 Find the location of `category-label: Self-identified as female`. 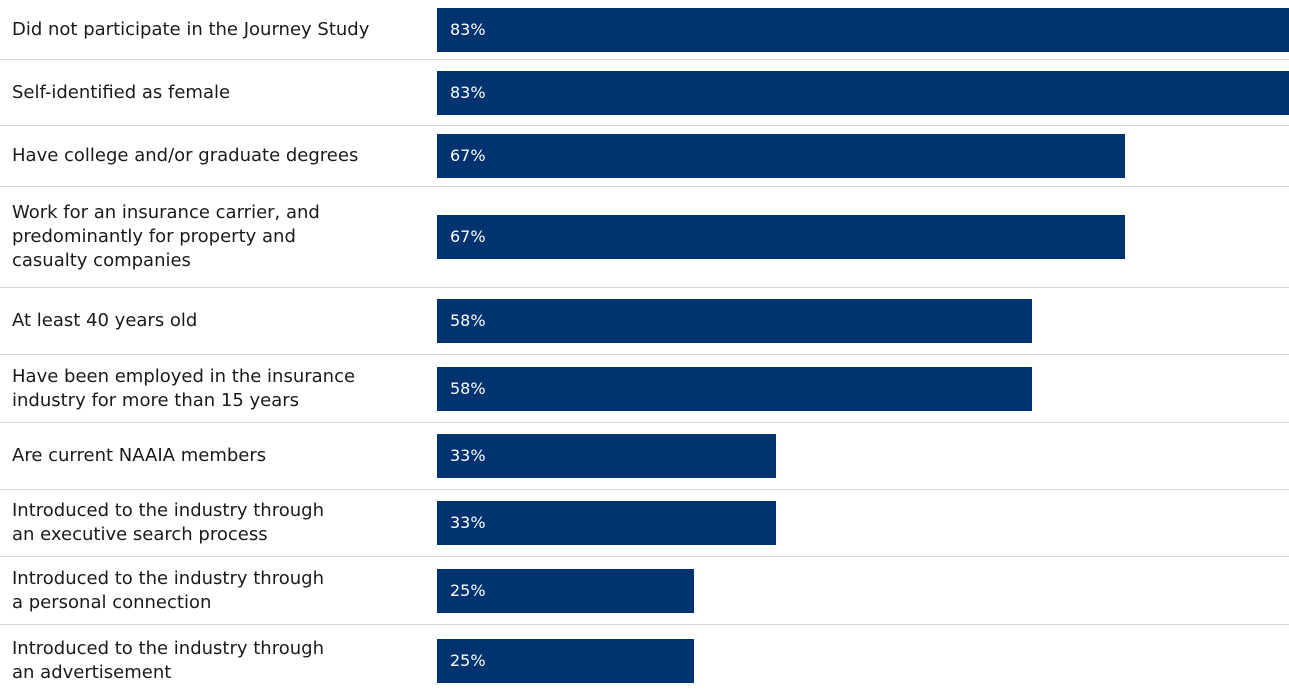

category-label: Self-identified as female is located at coordinates (121, 92).